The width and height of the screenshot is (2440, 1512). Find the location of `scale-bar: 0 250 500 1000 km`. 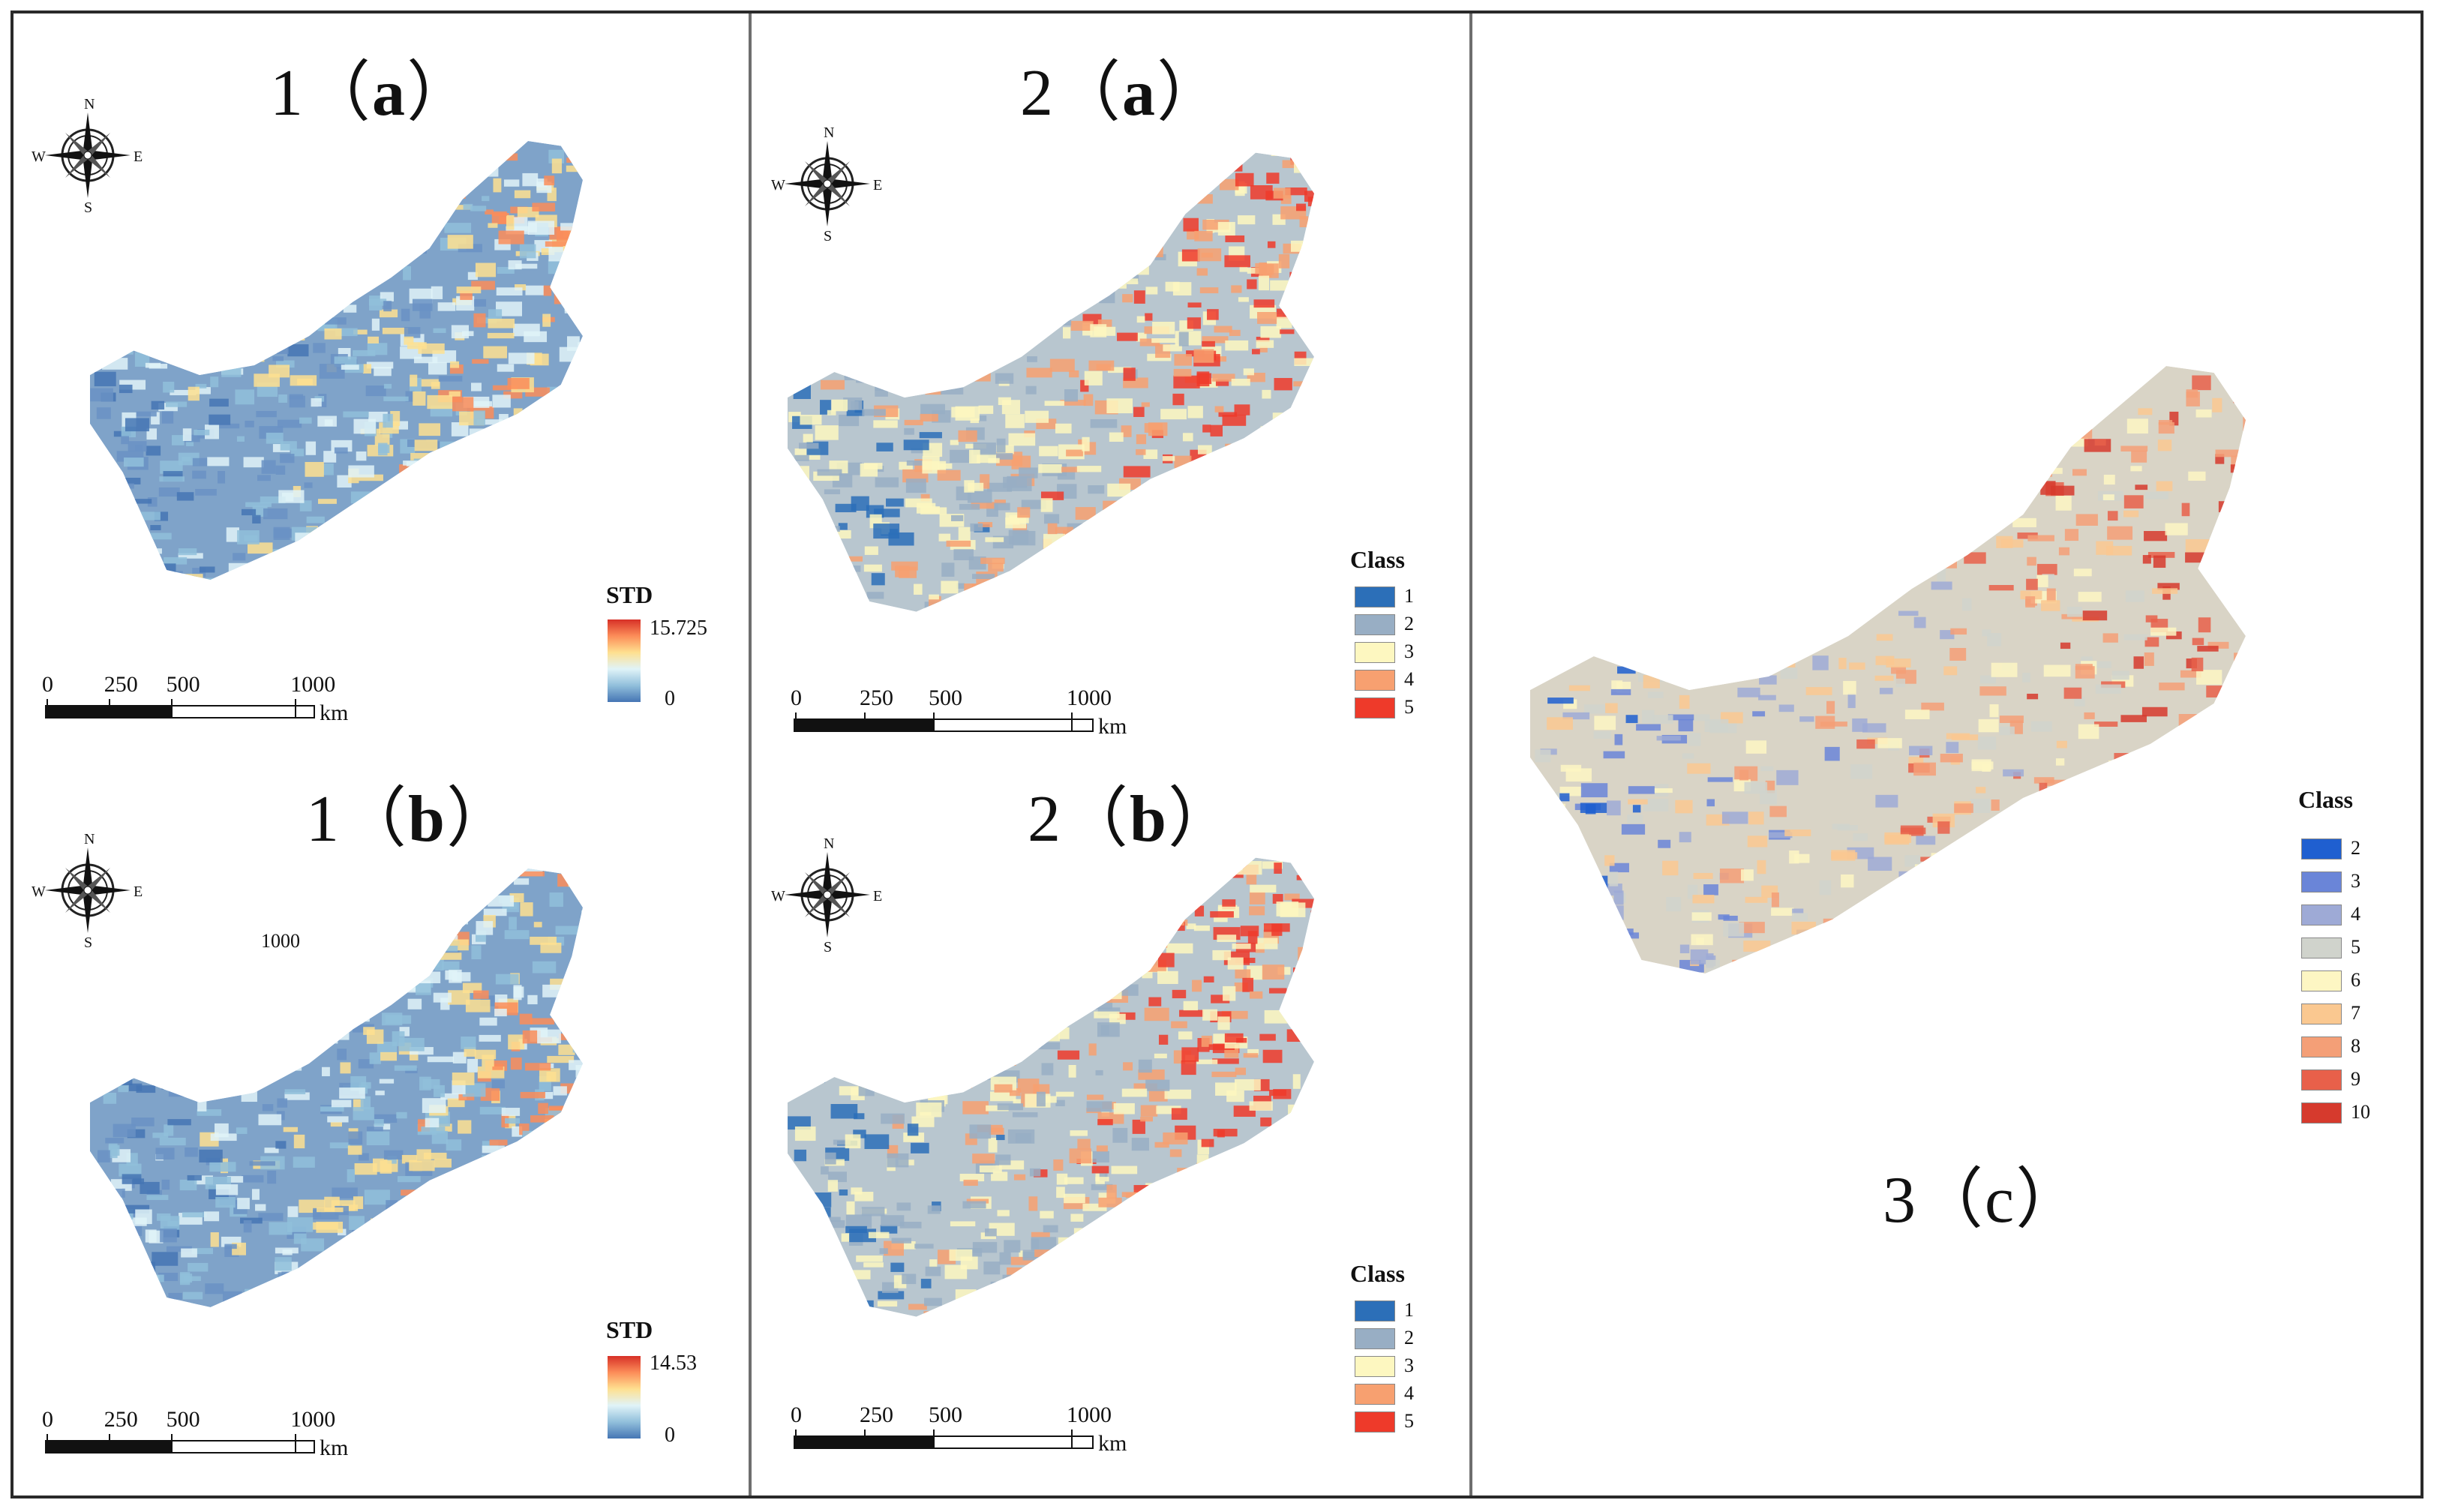

scale-bar: 0 250 500 1000 km is located at coordinates (959, 711).